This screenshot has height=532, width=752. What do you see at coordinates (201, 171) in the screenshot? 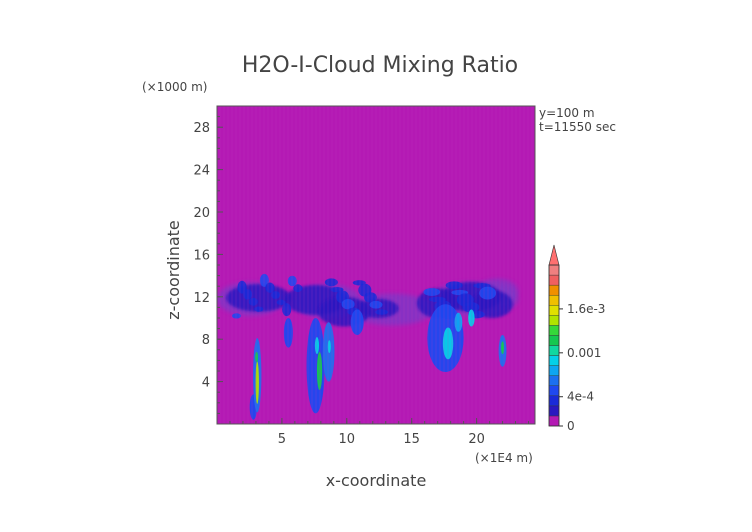
I see `y-tick-label: 24` at bounding box center [201, 171].